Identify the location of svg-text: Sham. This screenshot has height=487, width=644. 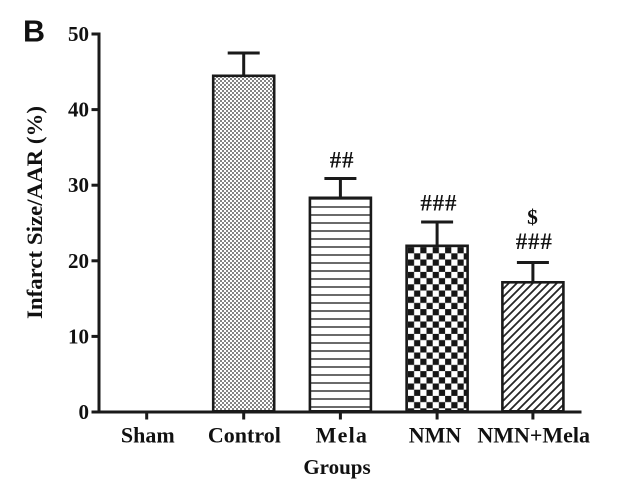
(148, 435).